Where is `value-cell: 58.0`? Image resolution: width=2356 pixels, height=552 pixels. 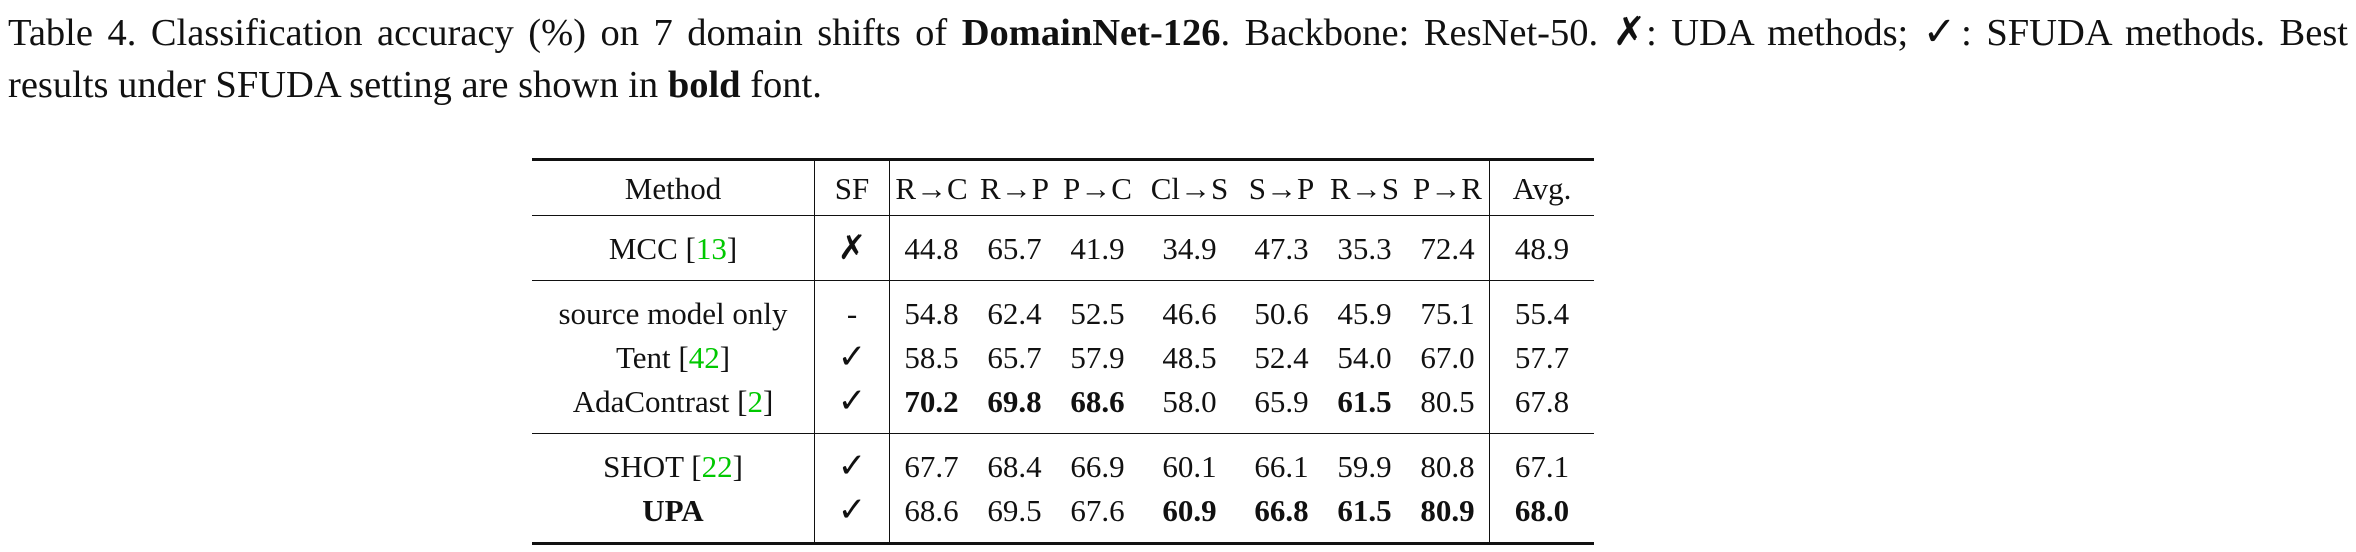
value-cell: 58.0 is located at coordinates (1189, 401).